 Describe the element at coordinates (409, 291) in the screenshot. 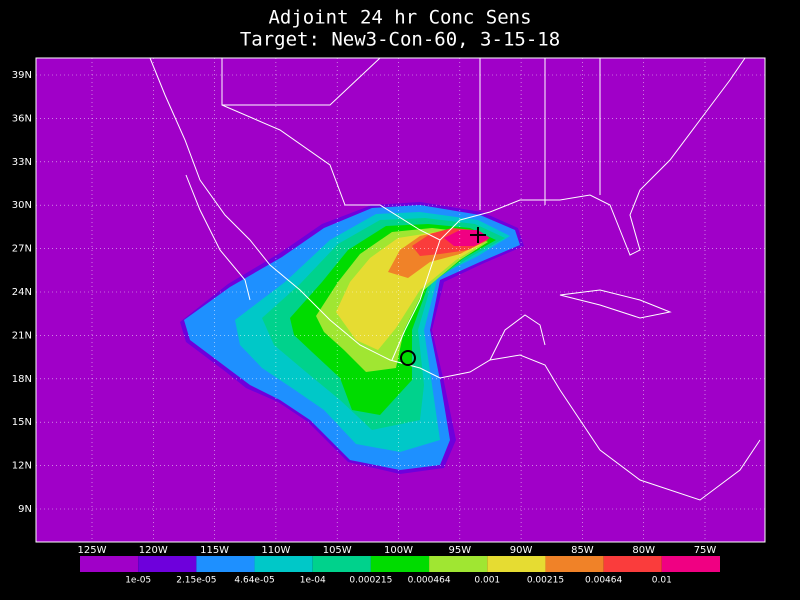

I see `contour` at that location.